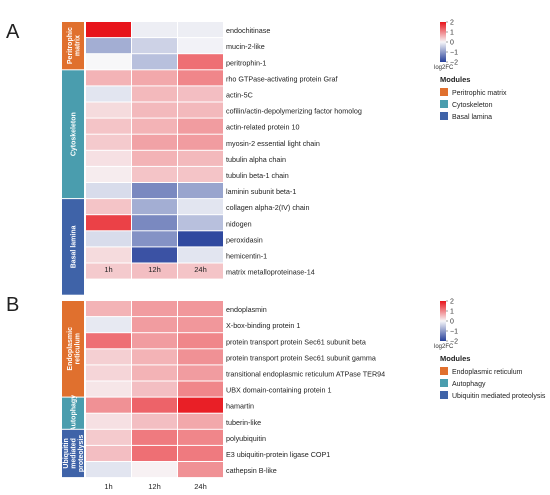  Describe the element at coordinates (239, 94) in the screenshot. I see `row-label: actin-5C` at that location.